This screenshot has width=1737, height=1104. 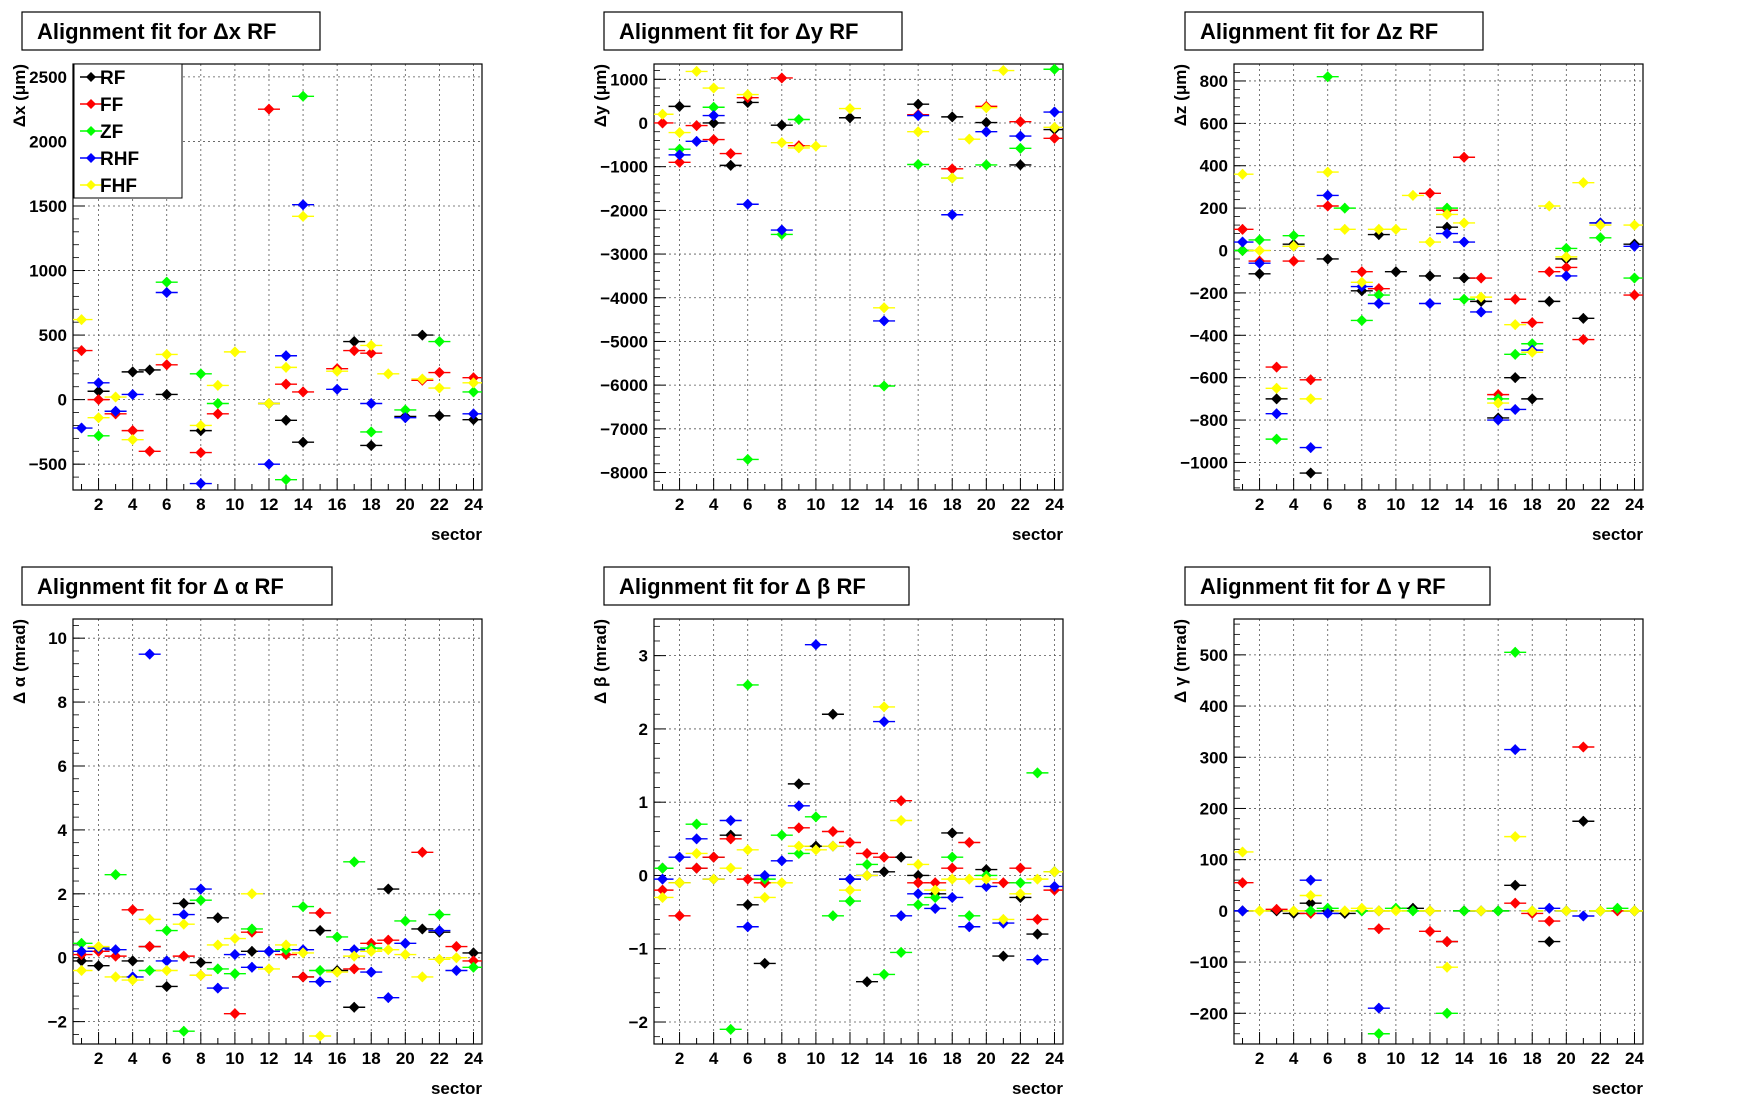 I want to click on x-tick-label: 22, so click(x=1020, y=1058).